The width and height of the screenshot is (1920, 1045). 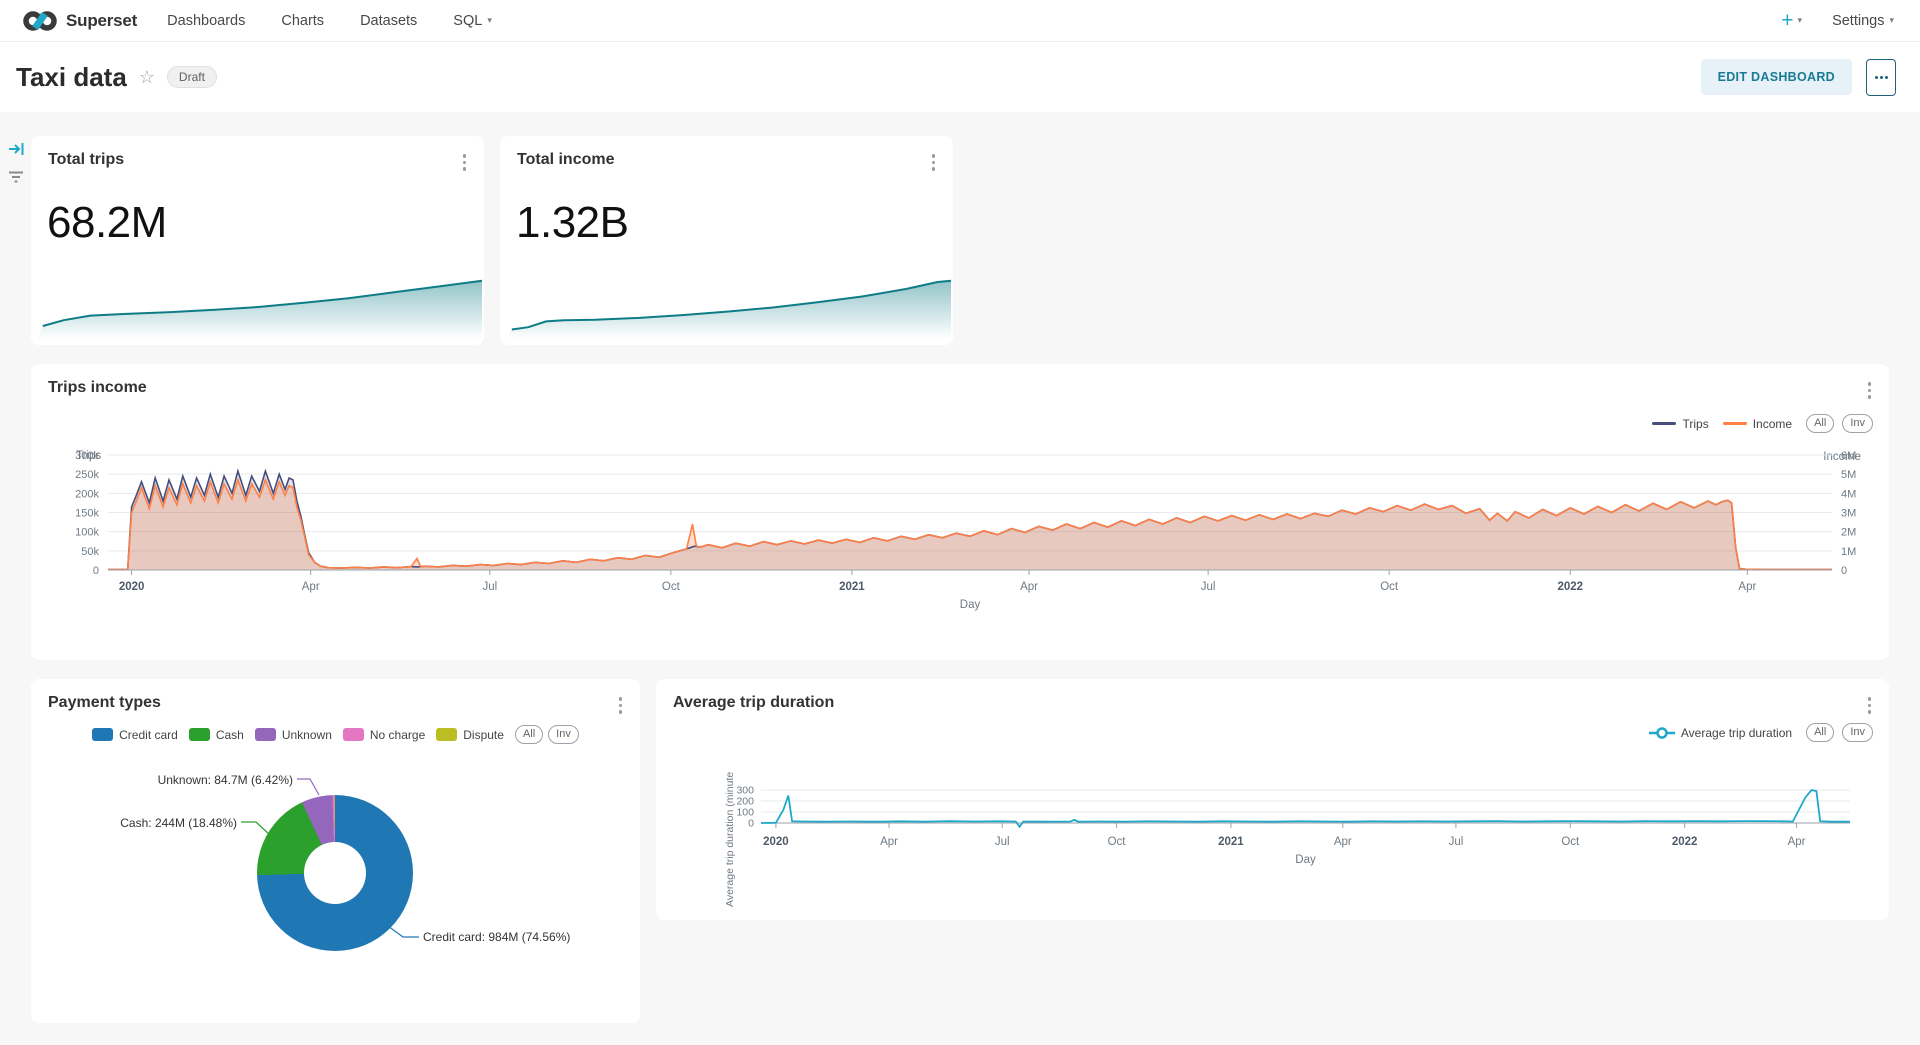 I want to click on cash-callout-label: Cash: 244M (18.48%), so click(x=178, y=823).